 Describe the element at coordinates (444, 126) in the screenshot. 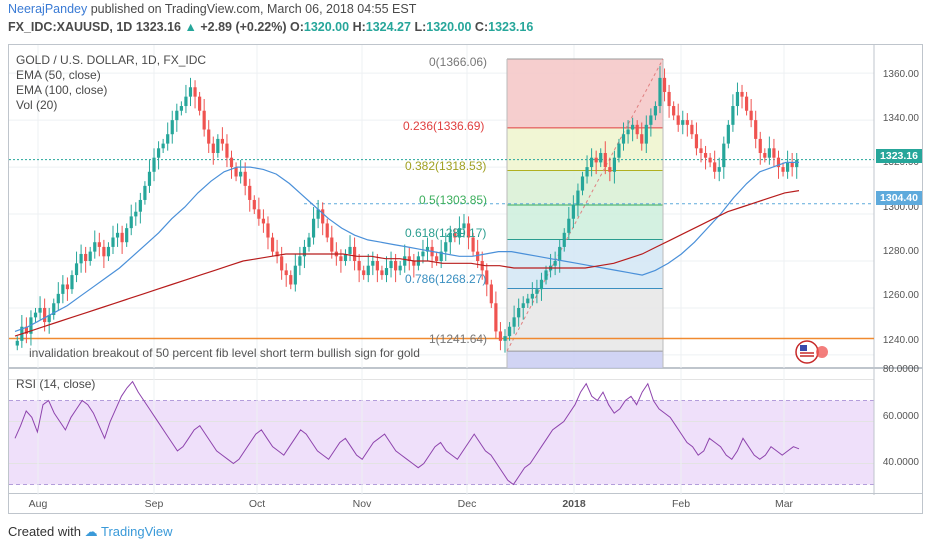

I see `fib-label-236: 0.236(1336.69)` at that location.